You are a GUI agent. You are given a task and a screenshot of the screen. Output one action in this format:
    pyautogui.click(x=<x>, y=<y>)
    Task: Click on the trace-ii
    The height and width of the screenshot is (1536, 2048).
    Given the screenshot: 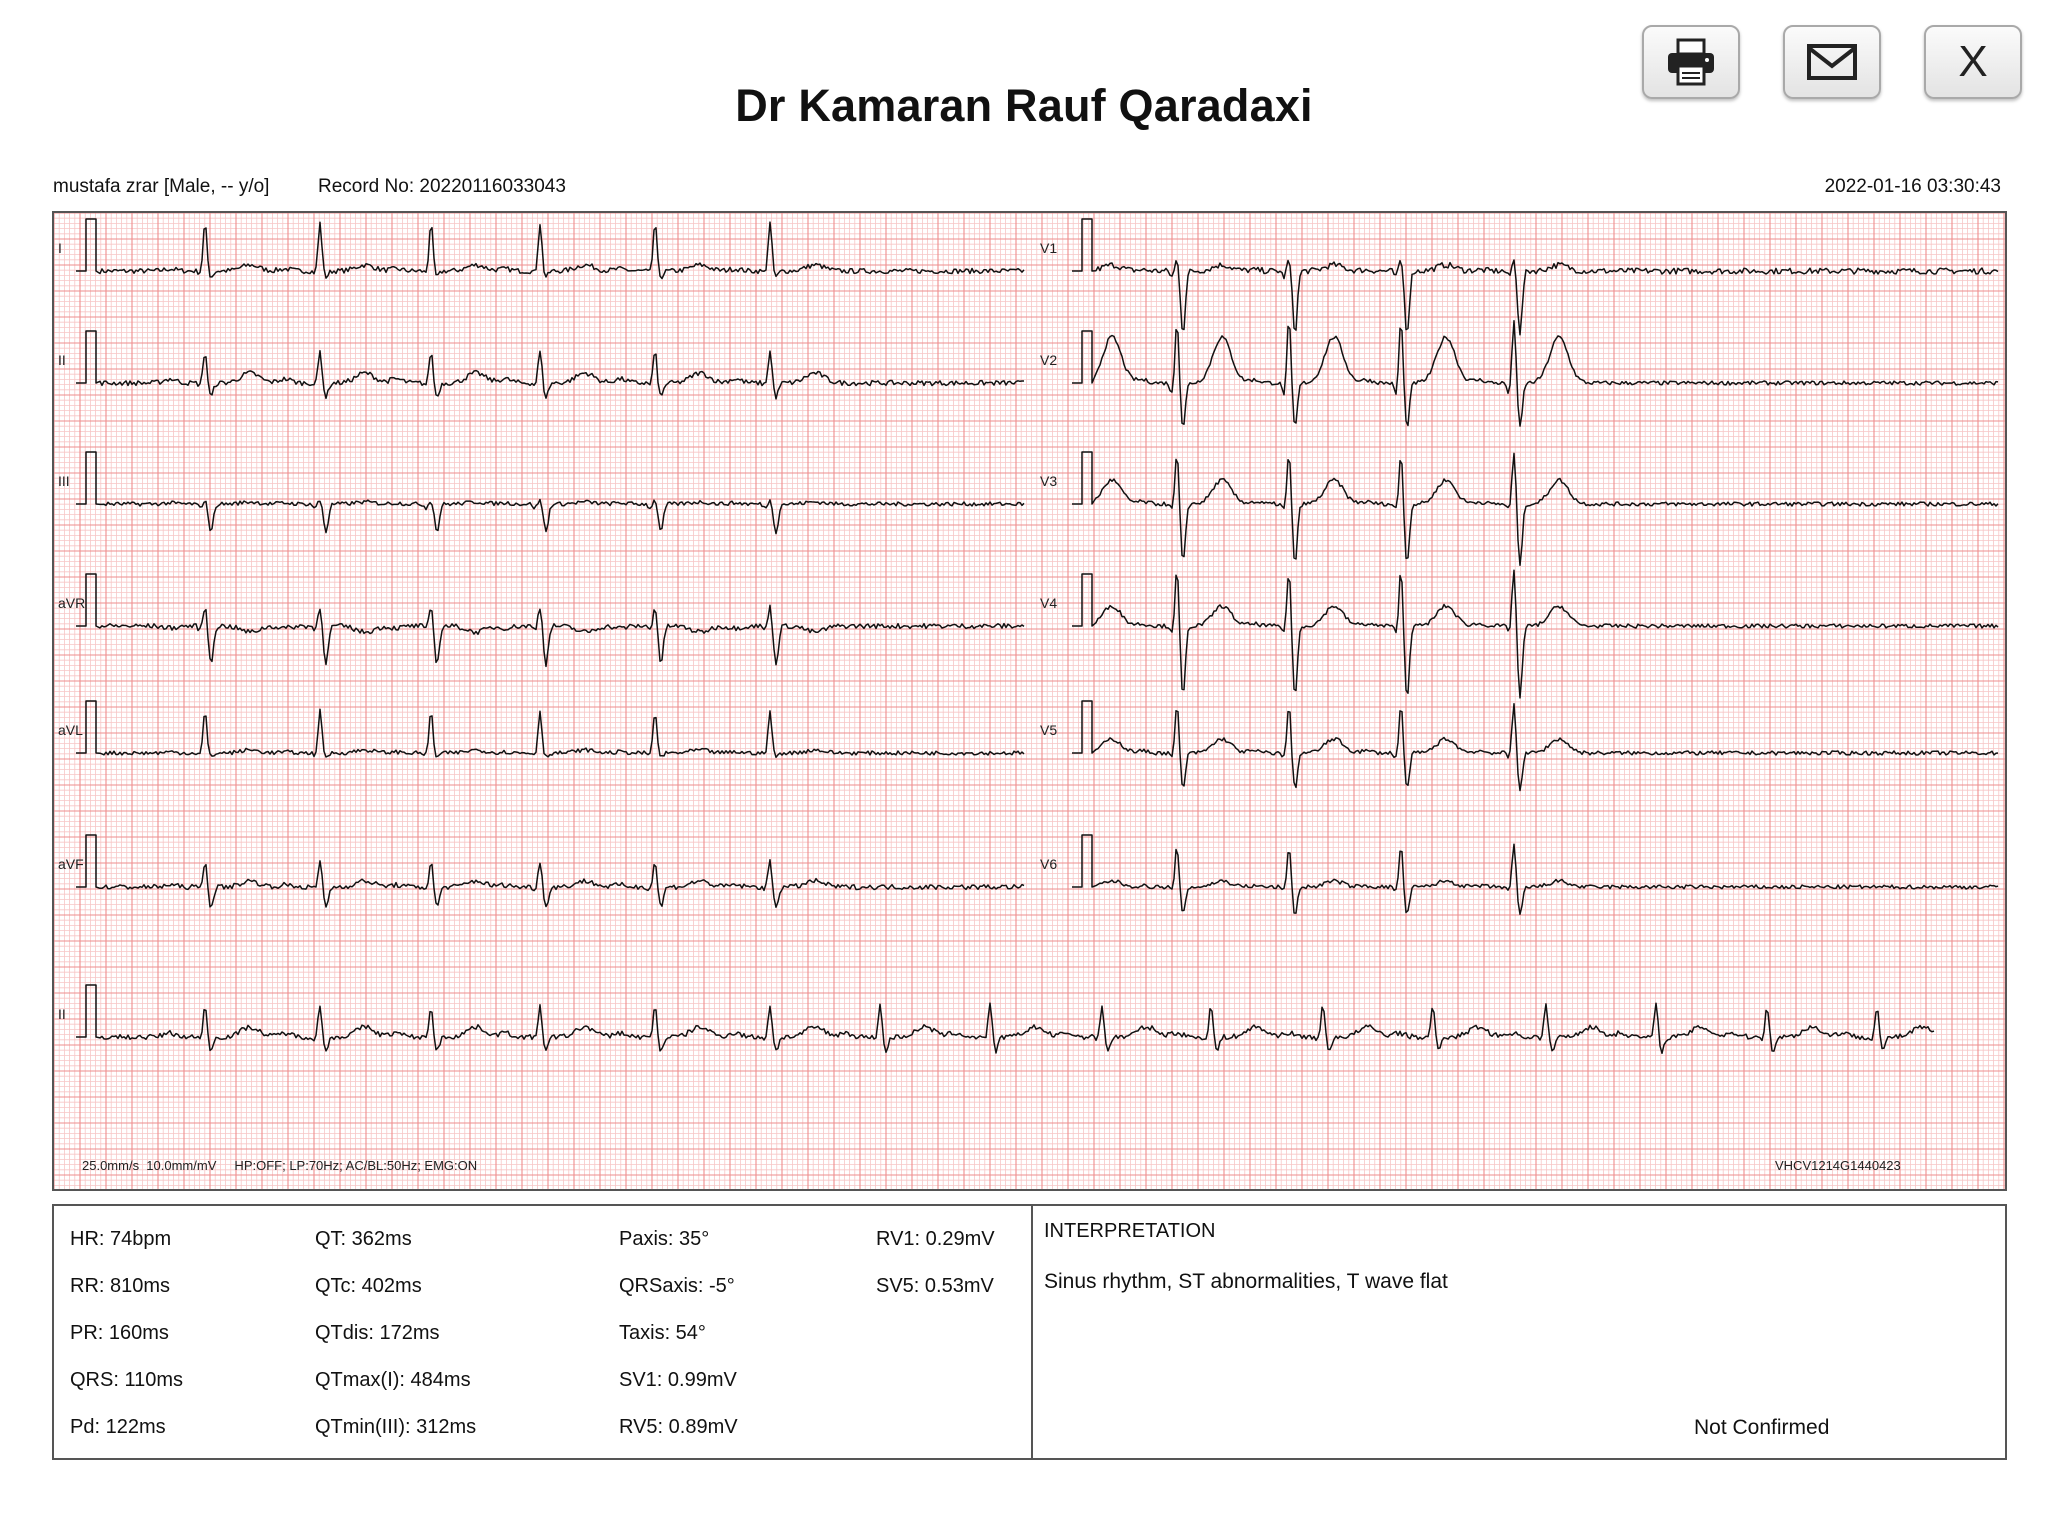 What is the action you would take?
    pyautogui.click(x=550, y=365)
    